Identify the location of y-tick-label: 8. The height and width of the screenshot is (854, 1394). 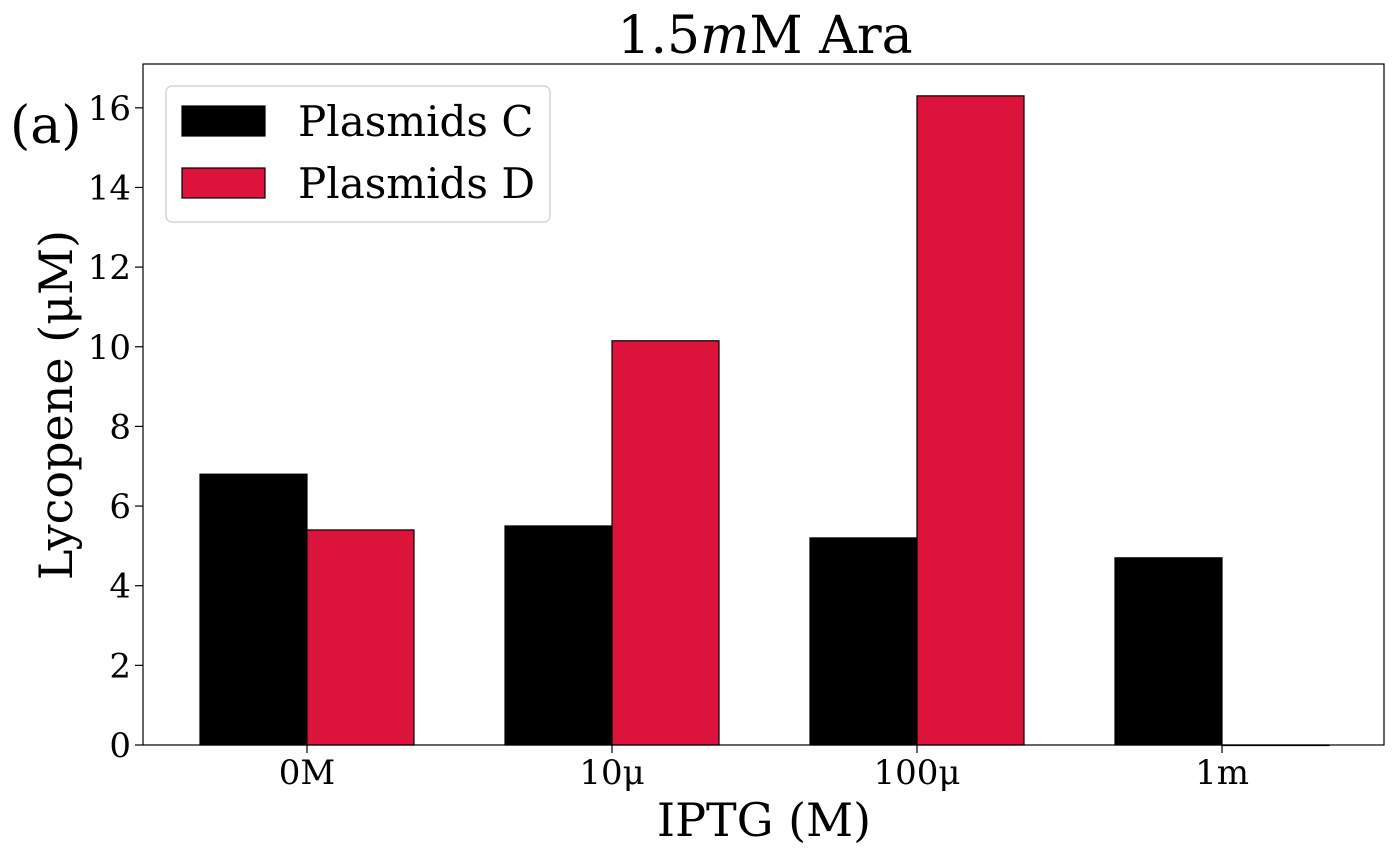
(120, 427).